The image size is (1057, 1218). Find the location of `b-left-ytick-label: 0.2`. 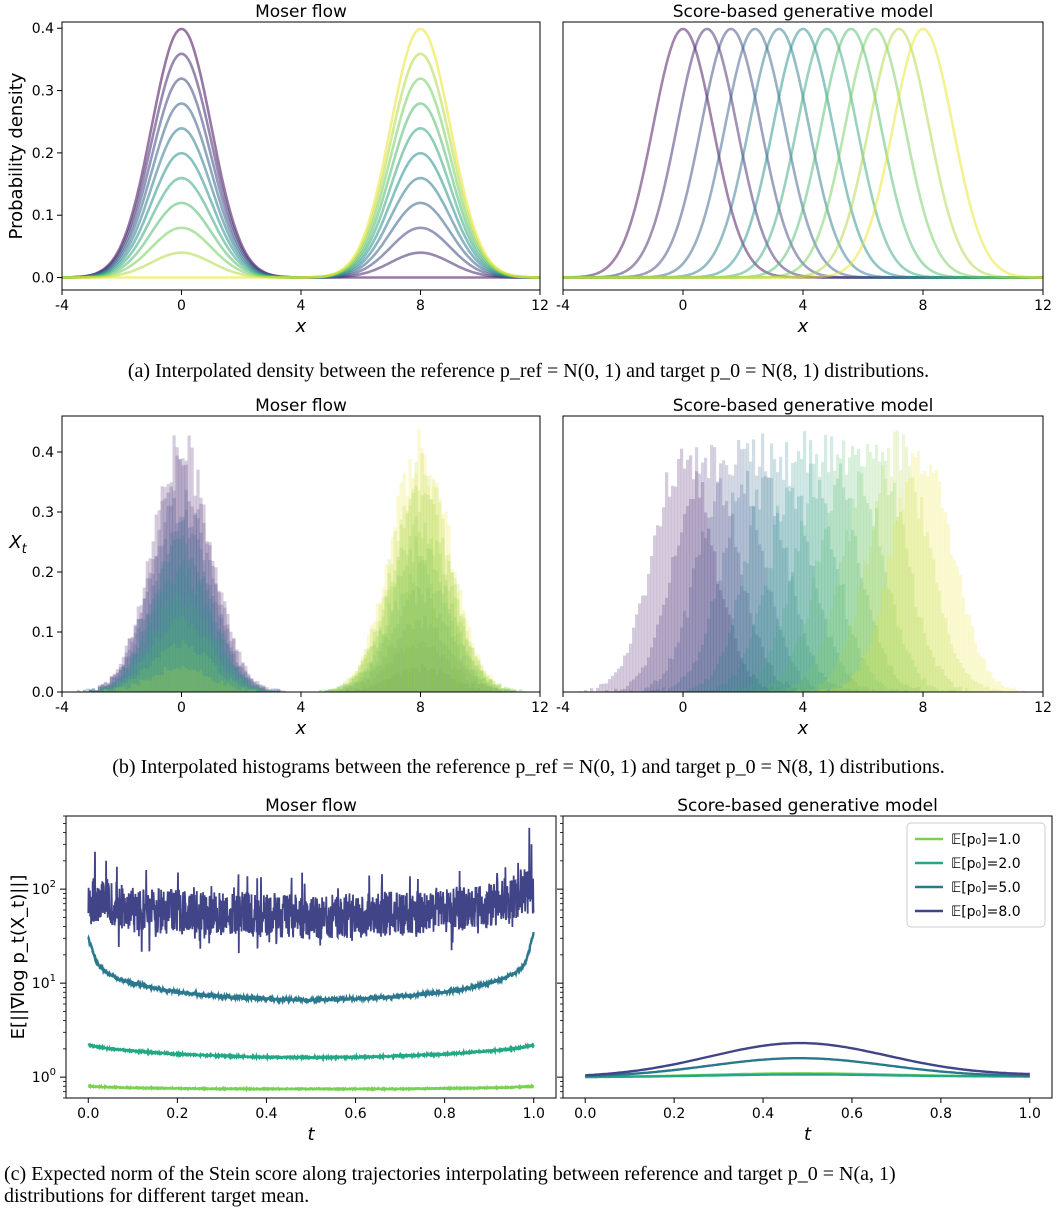

b-left-ytick-label: 0.2 is located at coordinates (43, 573).